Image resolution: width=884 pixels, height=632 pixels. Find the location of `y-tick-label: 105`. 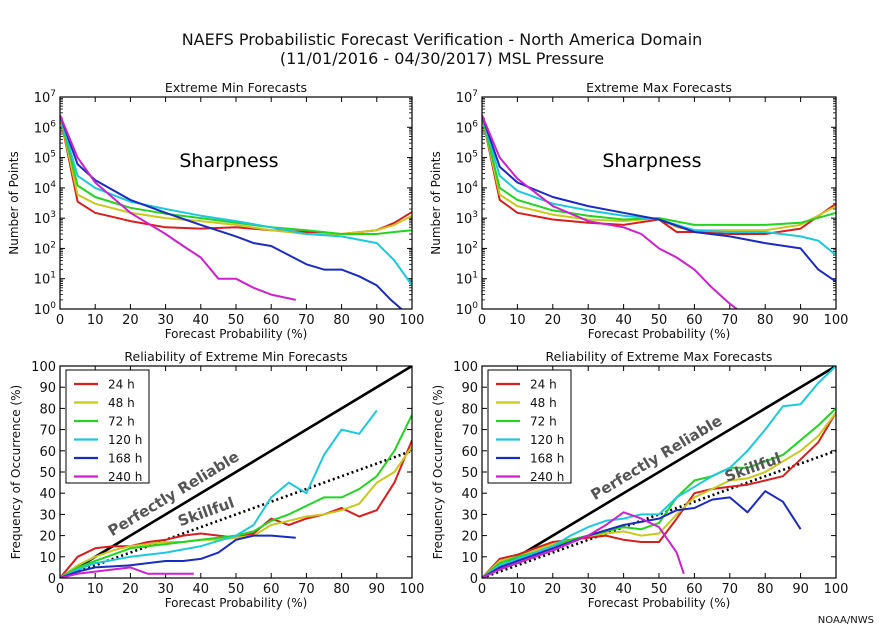

y-tick-label: 105 is located at coordinates (467, 158).